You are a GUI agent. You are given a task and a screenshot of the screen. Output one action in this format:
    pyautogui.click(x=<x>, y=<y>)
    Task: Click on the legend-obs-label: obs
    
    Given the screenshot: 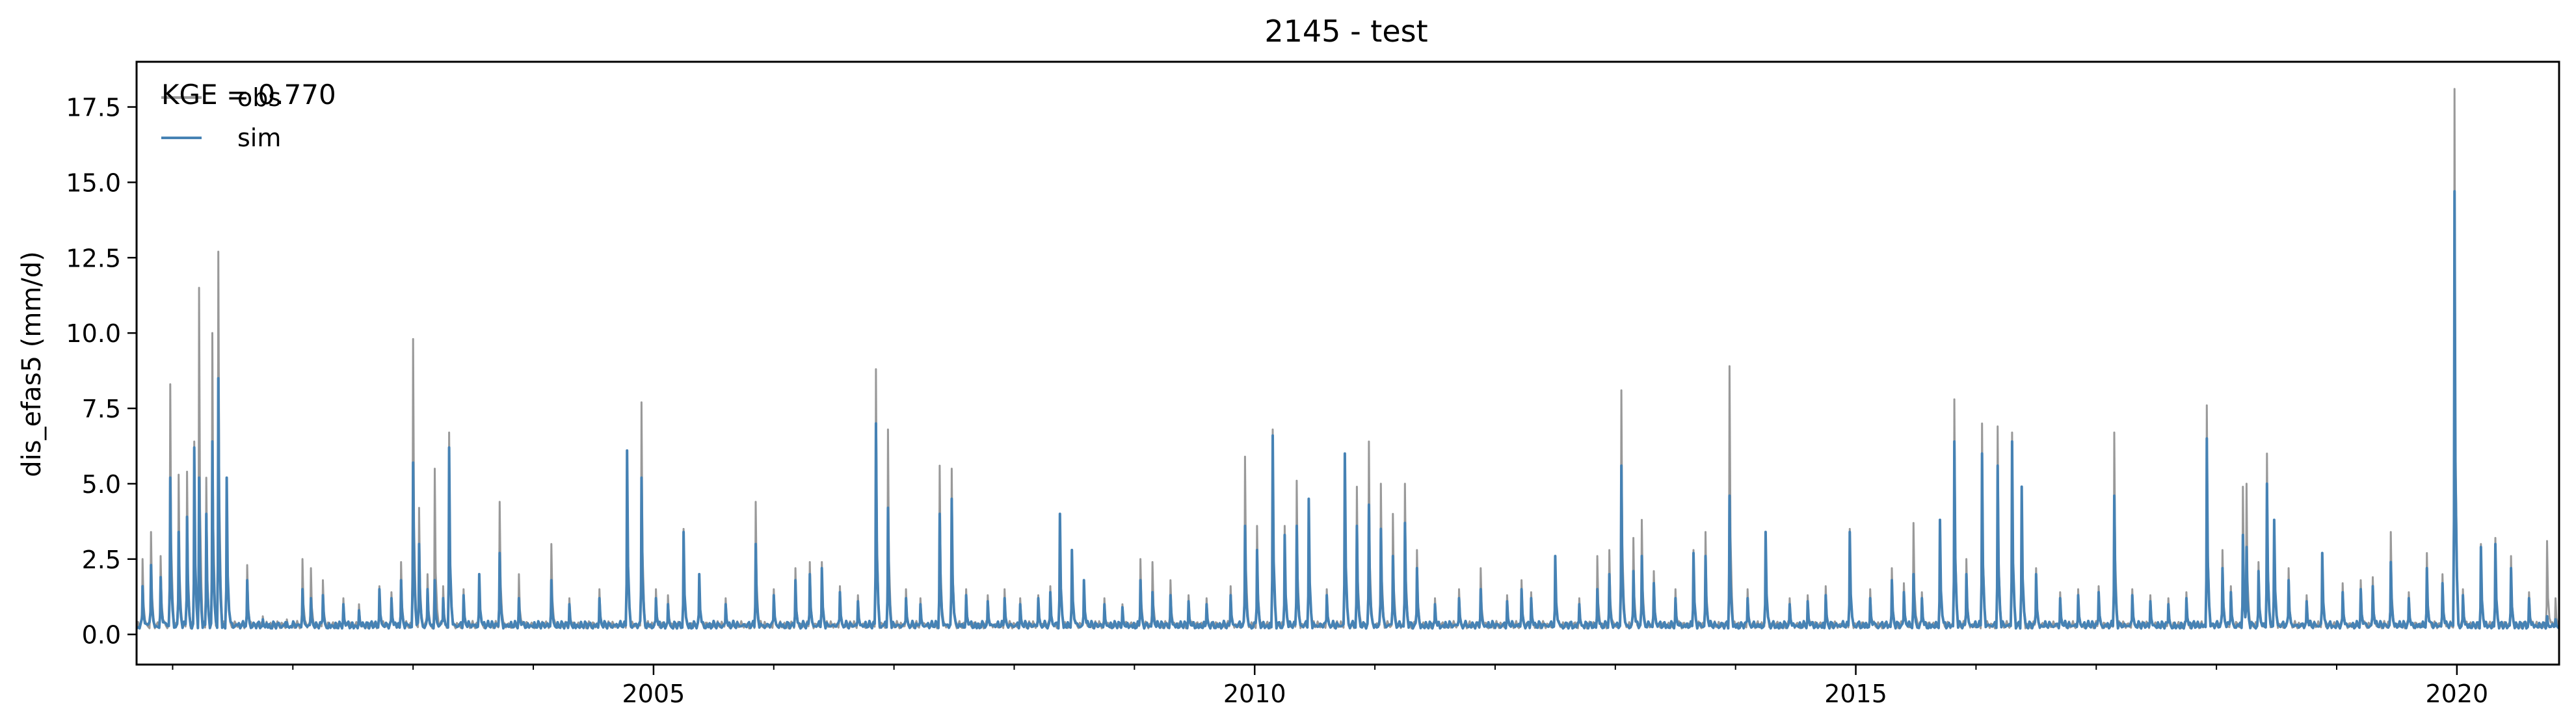 What is the action you would take?
    pyautogui.click(x=259, y=97)
    